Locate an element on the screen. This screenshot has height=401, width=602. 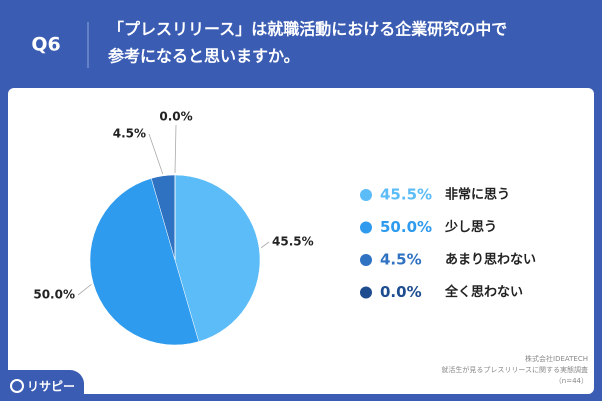
title-line: 「プレスリリース」は就職活動における企業研究の中で is located at coordinates (307, 29).